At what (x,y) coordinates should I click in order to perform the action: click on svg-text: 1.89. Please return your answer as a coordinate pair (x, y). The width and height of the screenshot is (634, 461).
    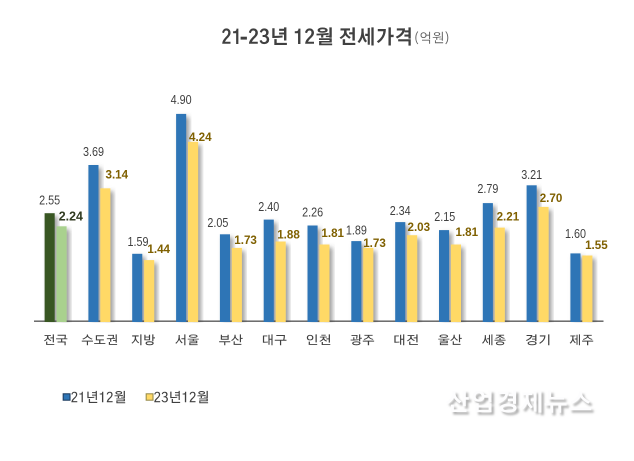
    Looking at the image, I should click on (356, 230).